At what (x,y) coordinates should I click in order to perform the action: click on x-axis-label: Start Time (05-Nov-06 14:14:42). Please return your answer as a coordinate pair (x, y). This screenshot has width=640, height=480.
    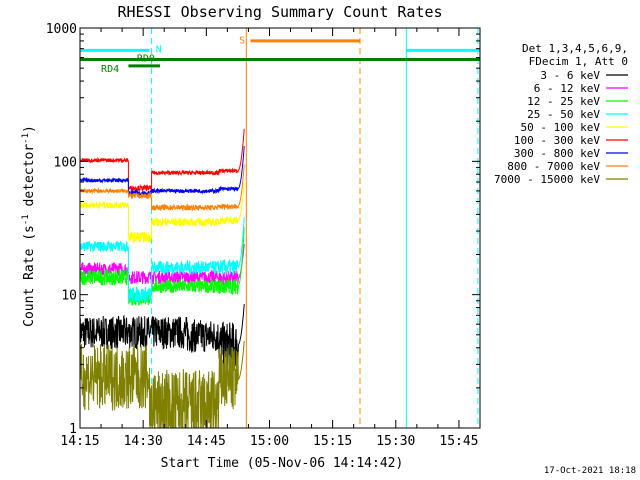
    Looking at the image, I should click on (282, 463).